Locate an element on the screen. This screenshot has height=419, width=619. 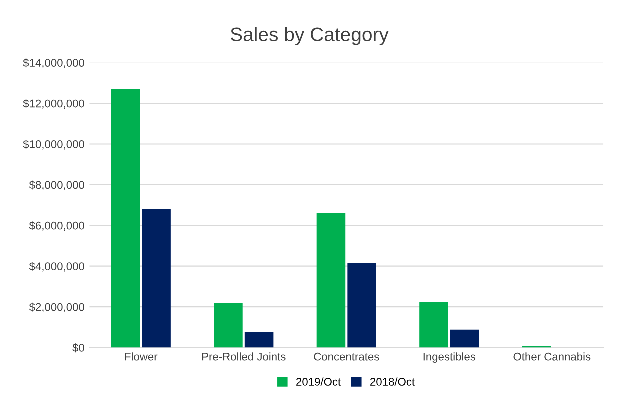
x-tick-label: Pre-Rolled Joints is located at coordinates (244, 356).